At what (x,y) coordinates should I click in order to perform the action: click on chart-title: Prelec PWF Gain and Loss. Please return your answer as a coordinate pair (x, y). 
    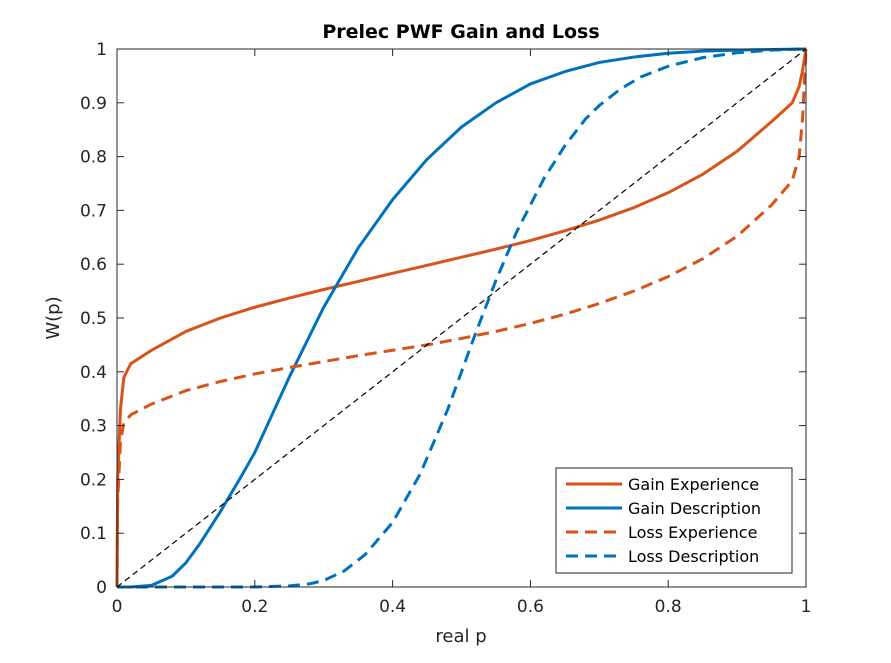
    Looking at the image, I should click on (460, 32).